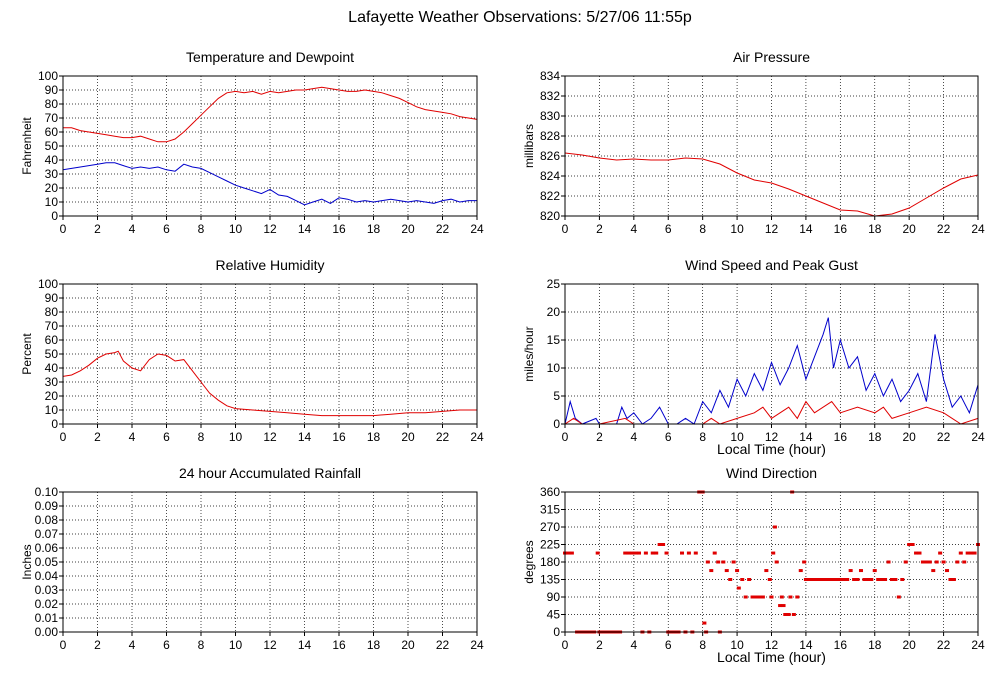 The image size is (1000, 680). Describe the element at coordinates (599, 437) in the screenshot. I see `wind-xtick-label: 2` at that location.